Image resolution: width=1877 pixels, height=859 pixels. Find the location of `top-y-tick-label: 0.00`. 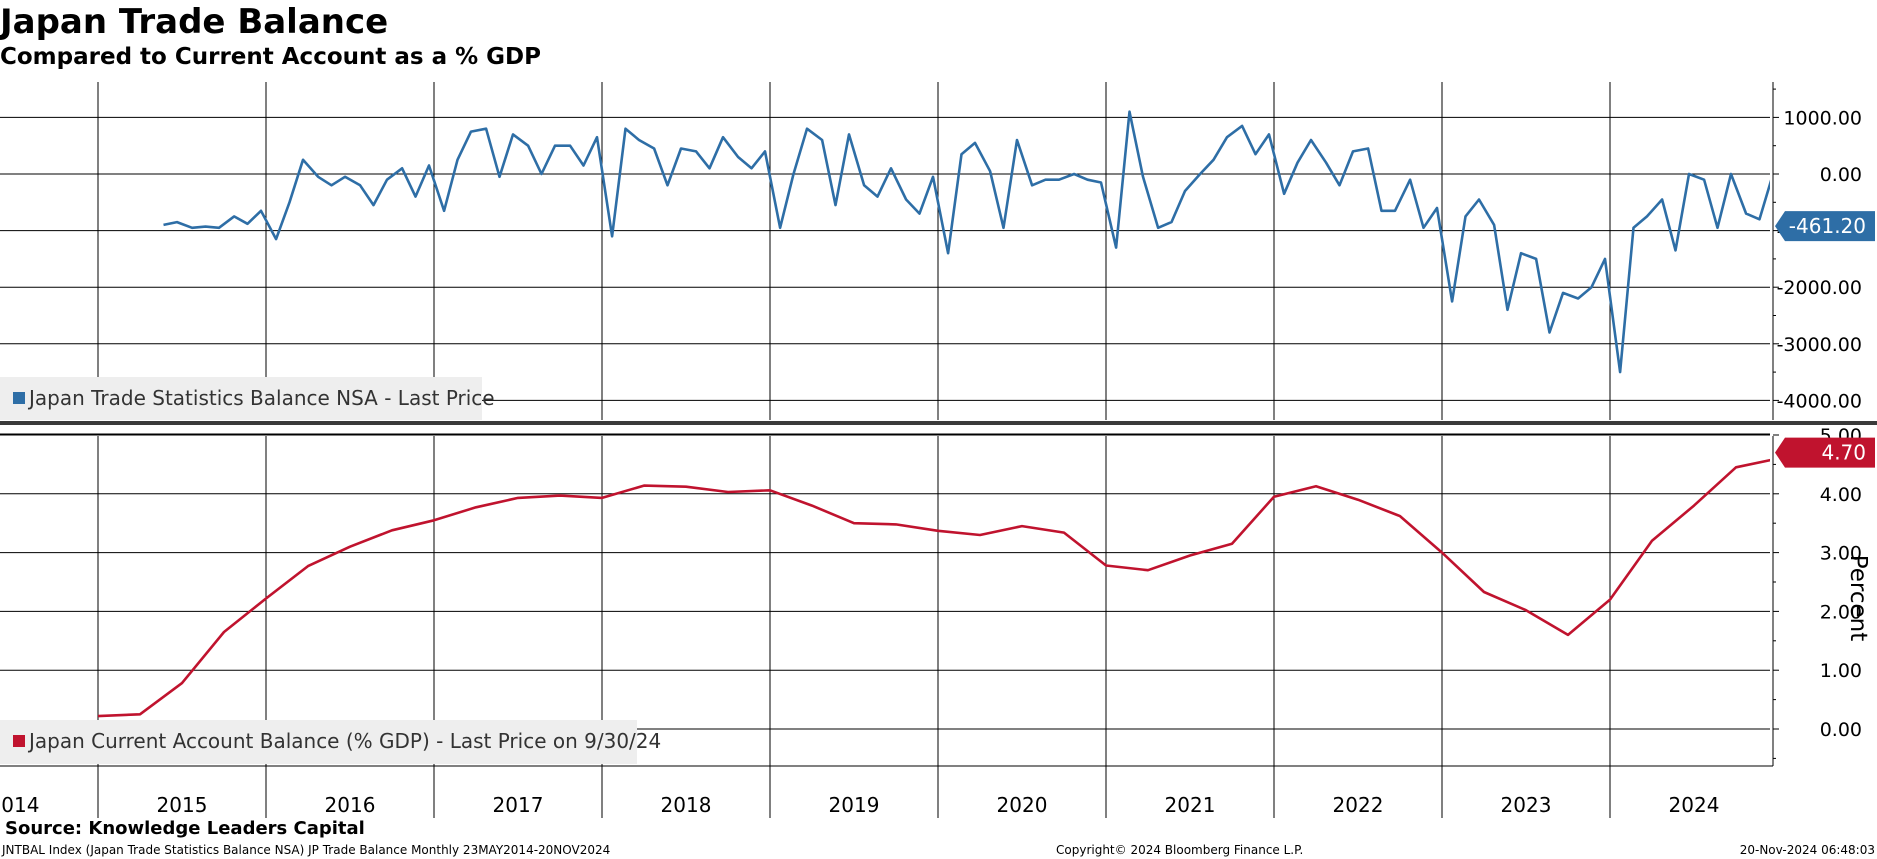

top-y-tick-label: 0.00 is located at coordinates (1841, 175).